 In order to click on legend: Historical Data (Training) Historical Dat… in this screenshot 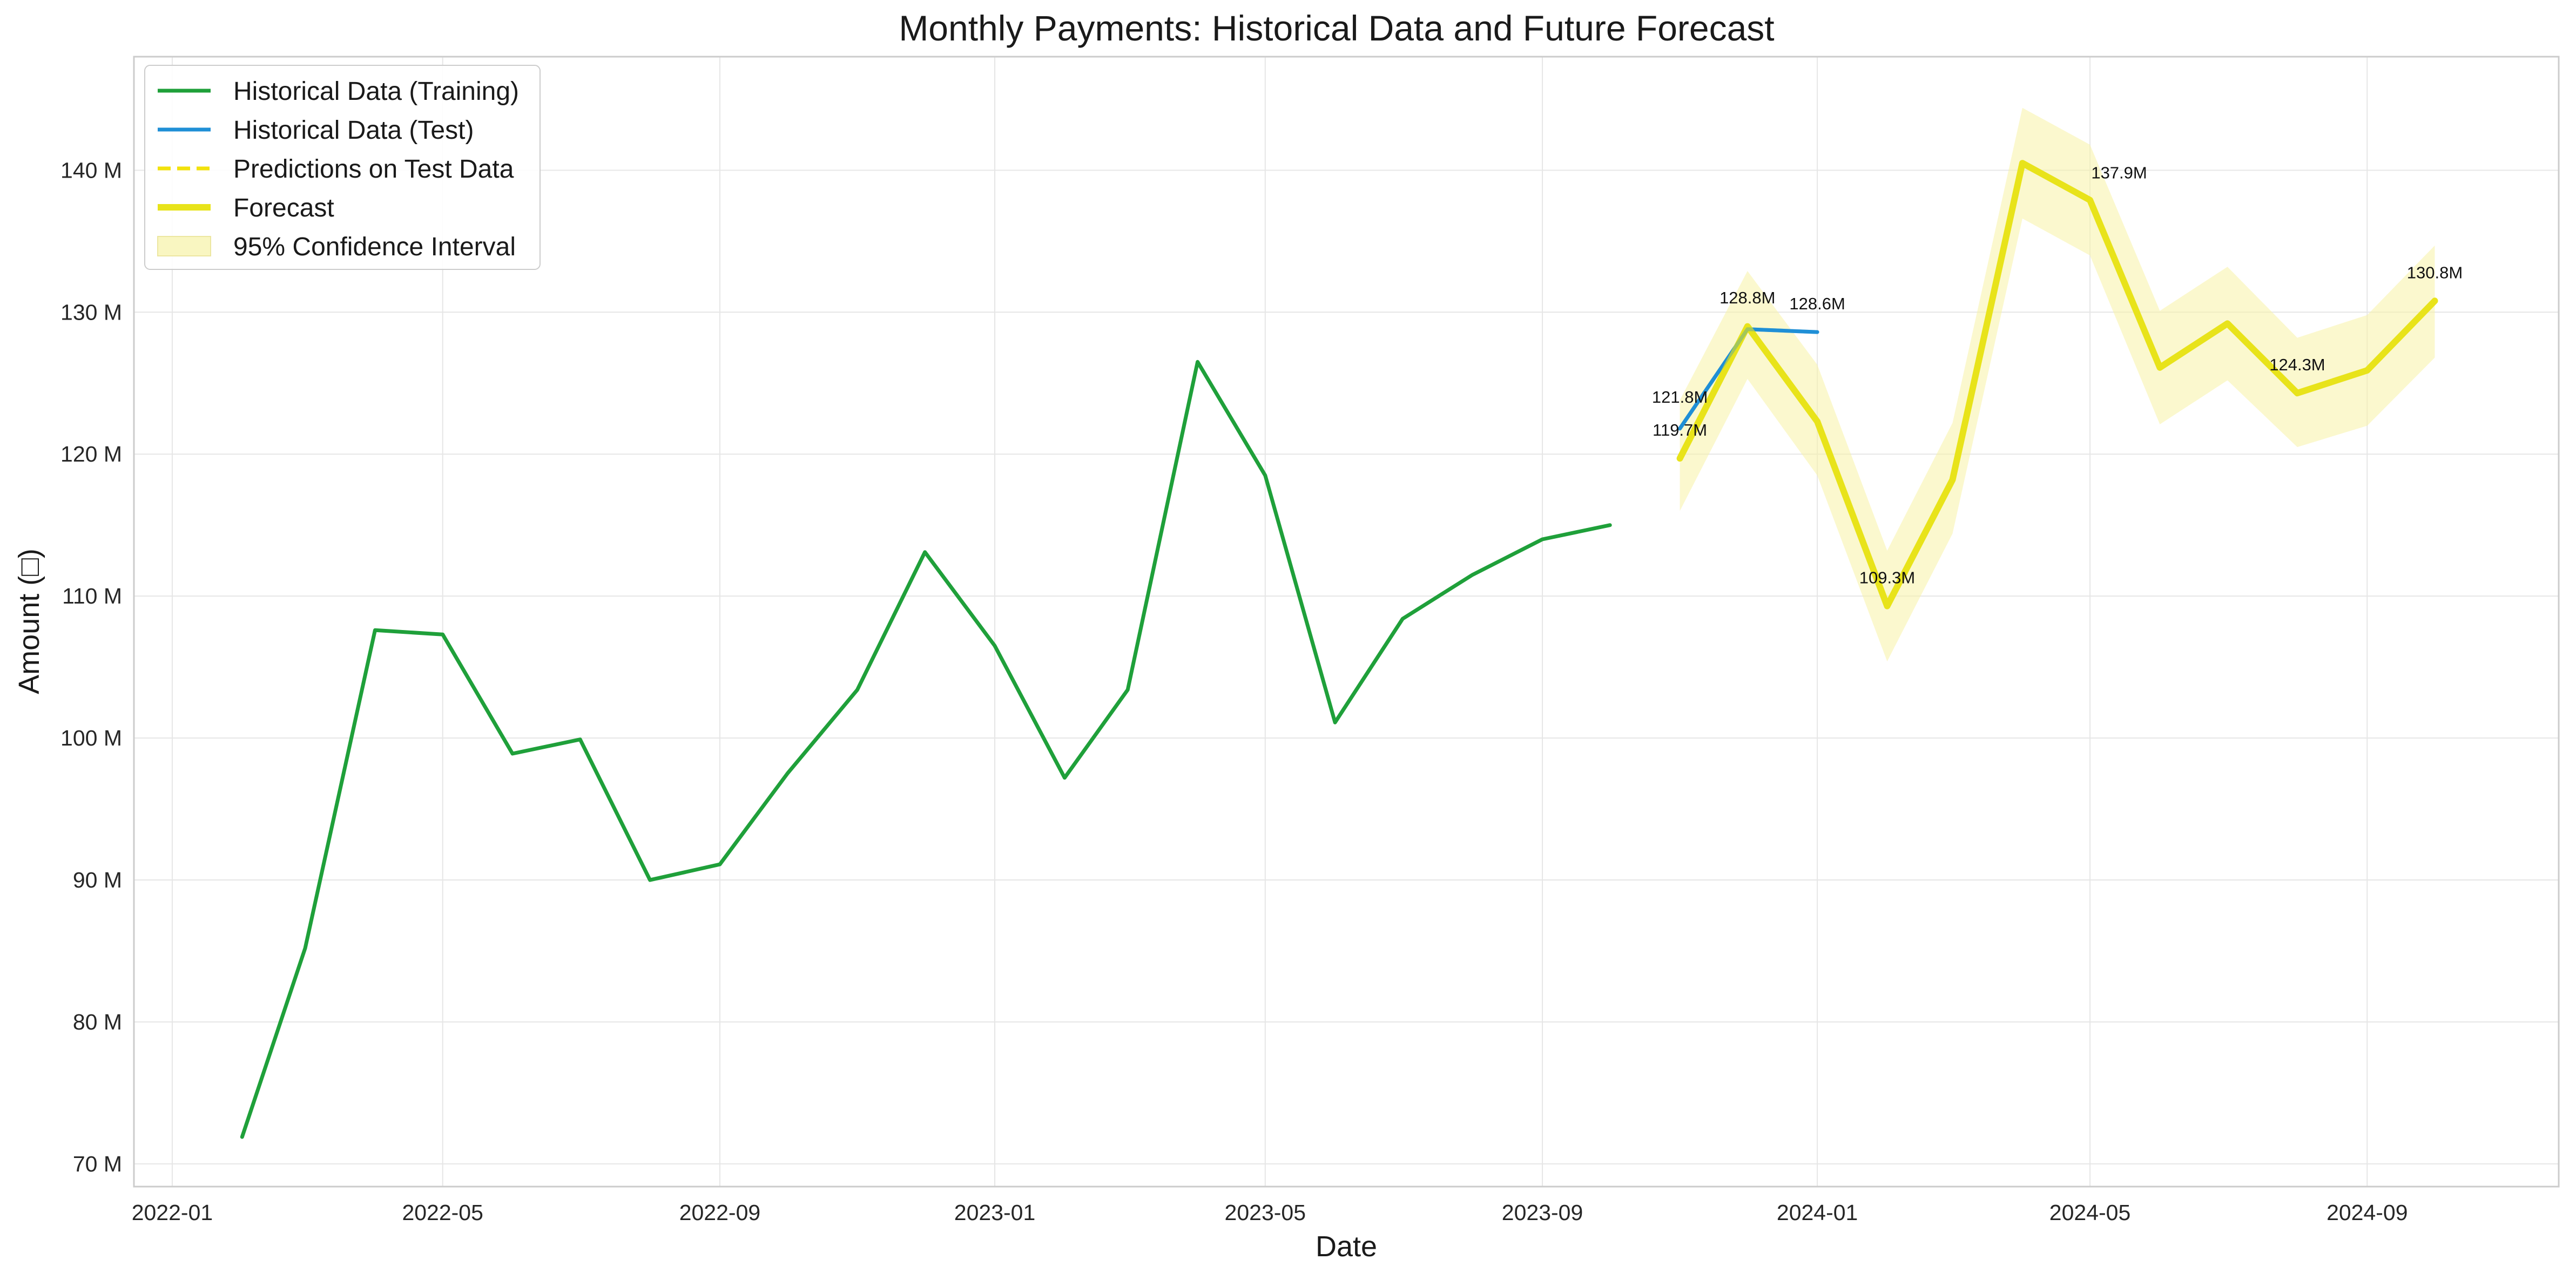, I will do `click(342, 167)`.